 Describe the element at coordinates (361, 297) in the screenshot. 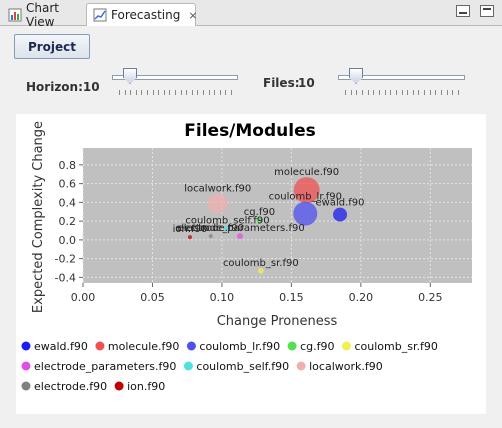

I see `x-tick-label: 0.20` at that location.